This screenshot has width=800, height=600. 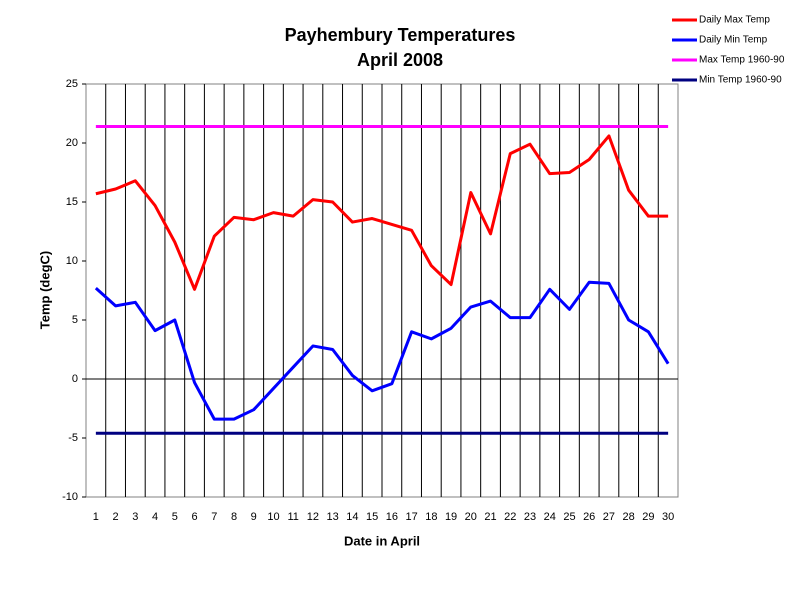 I want to click on x-tick-label: 26, so click(x=589, y=517).